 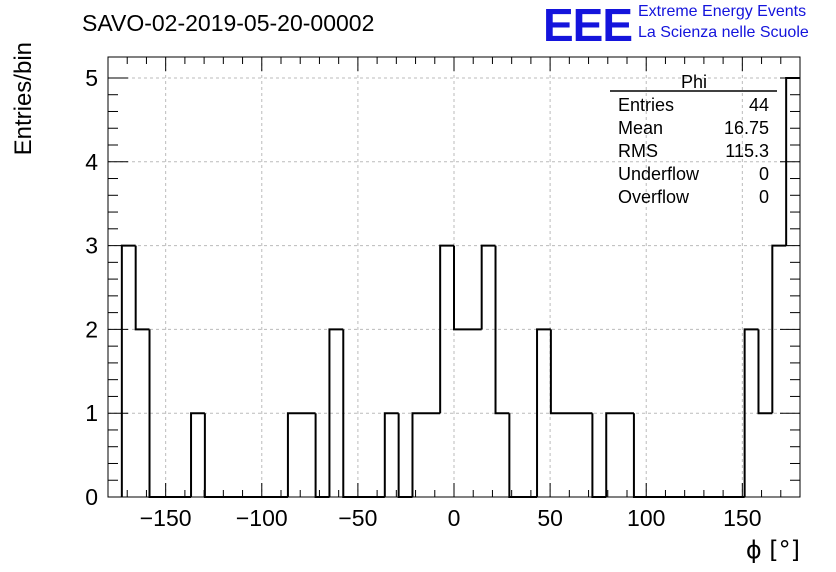 What do you see at coordinates (759, 105) in the screenshot?
I see `stats-value: 44` at bounding box center [759, 105].